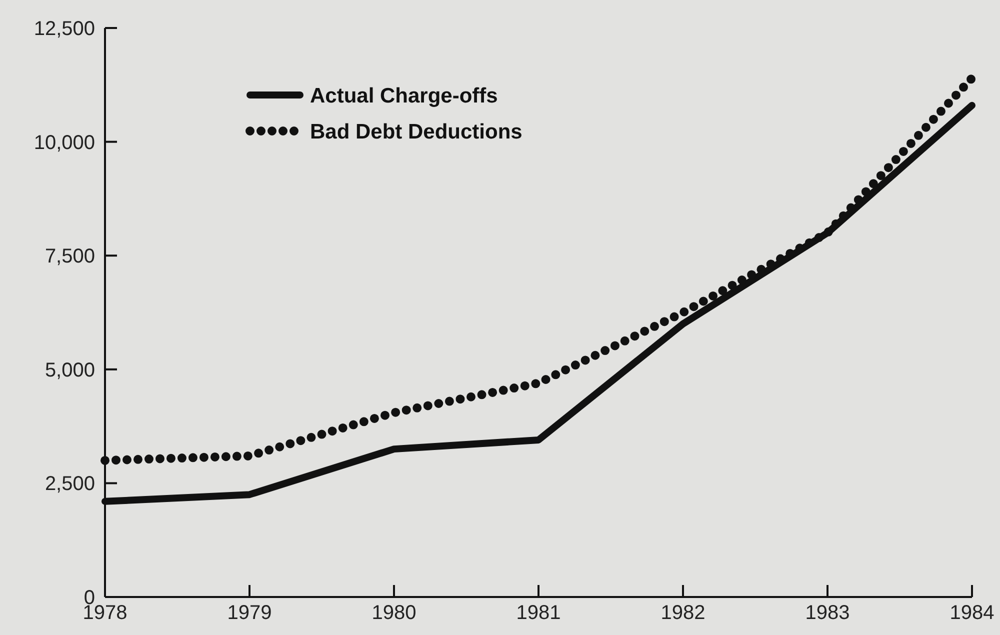 This screenshot has width=1000, height=635. I want to click on y-tick-label: 10,000, so click(64, 143).